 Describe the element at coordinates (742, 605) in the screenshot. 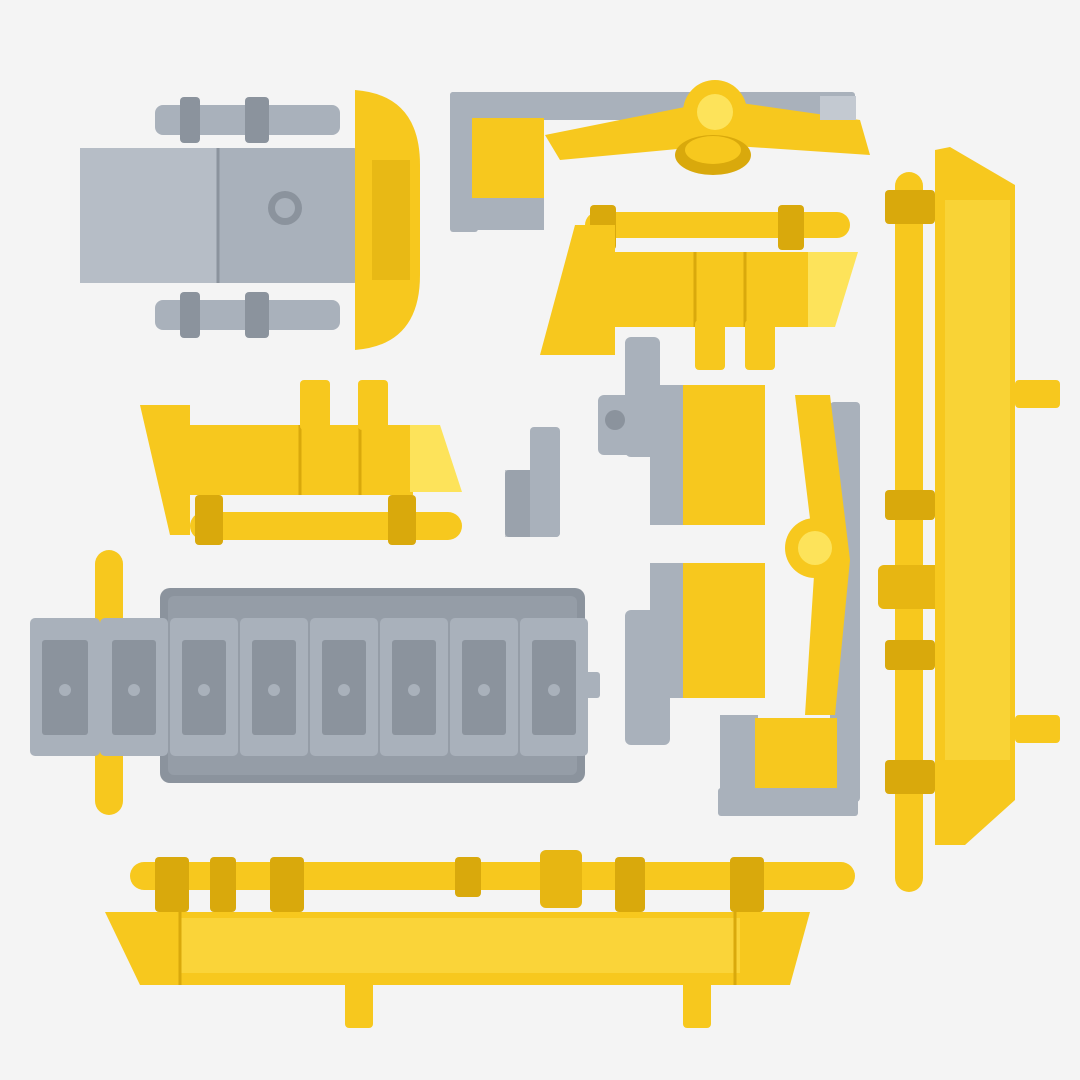

I see `grey-yellow-panel-with-arm` at that location.